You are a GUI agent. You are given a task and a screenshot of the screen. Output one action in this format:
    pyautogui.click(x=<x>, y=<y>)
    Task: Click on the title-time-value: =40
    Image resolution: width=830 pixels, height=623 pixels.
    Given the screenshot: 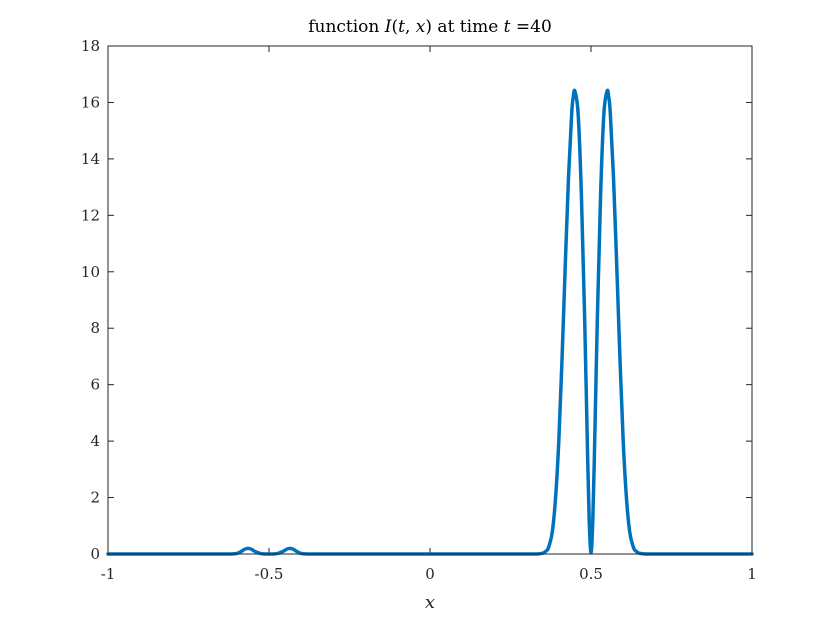 What is the action you would take?
    pyautogui.click(x=531, y=27)
    